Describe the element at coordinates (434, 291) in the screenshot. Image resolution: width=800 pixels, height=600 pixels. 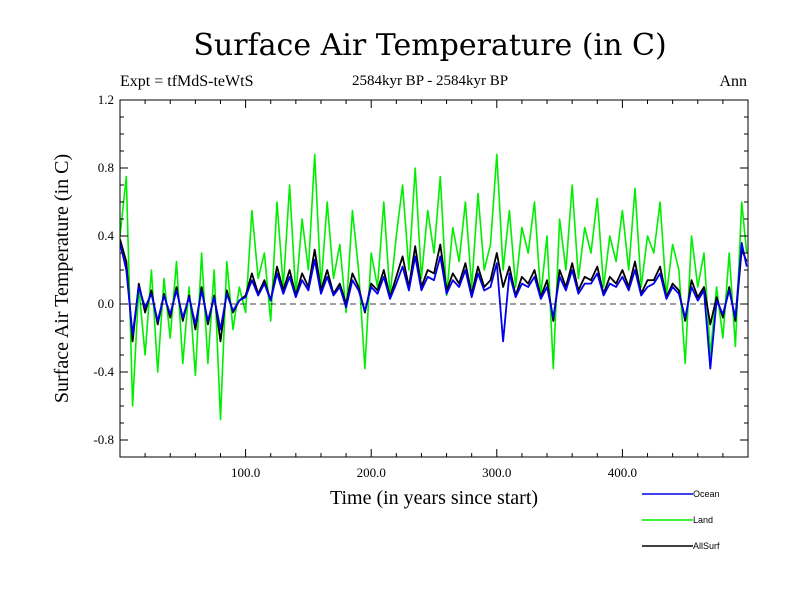
I see `series-line-allsurf` at that location.